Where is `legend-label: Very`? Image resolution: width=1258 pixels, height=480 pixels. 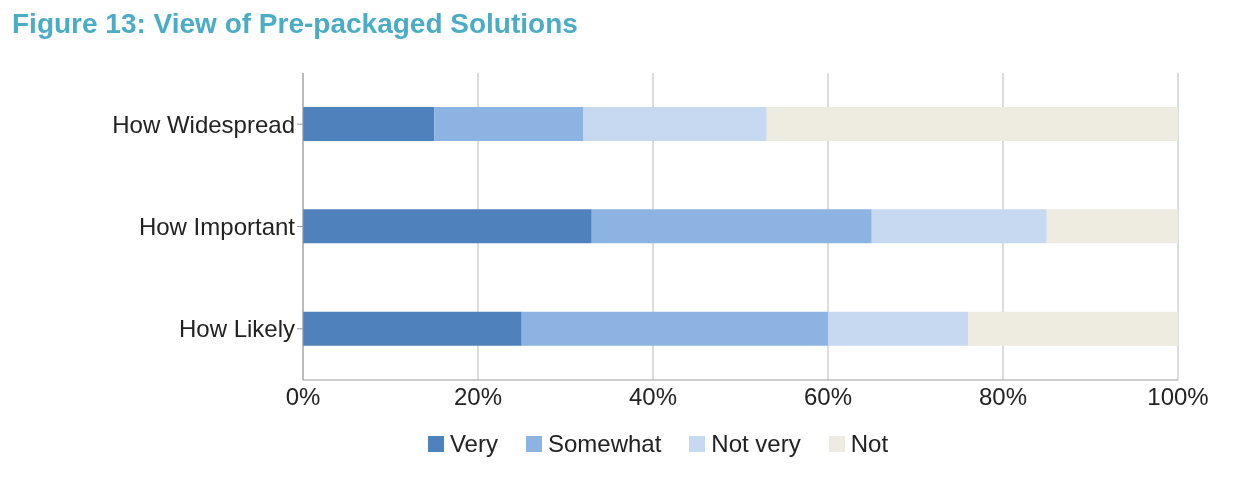 legend-label: Very is located at coordinates (473, 444).